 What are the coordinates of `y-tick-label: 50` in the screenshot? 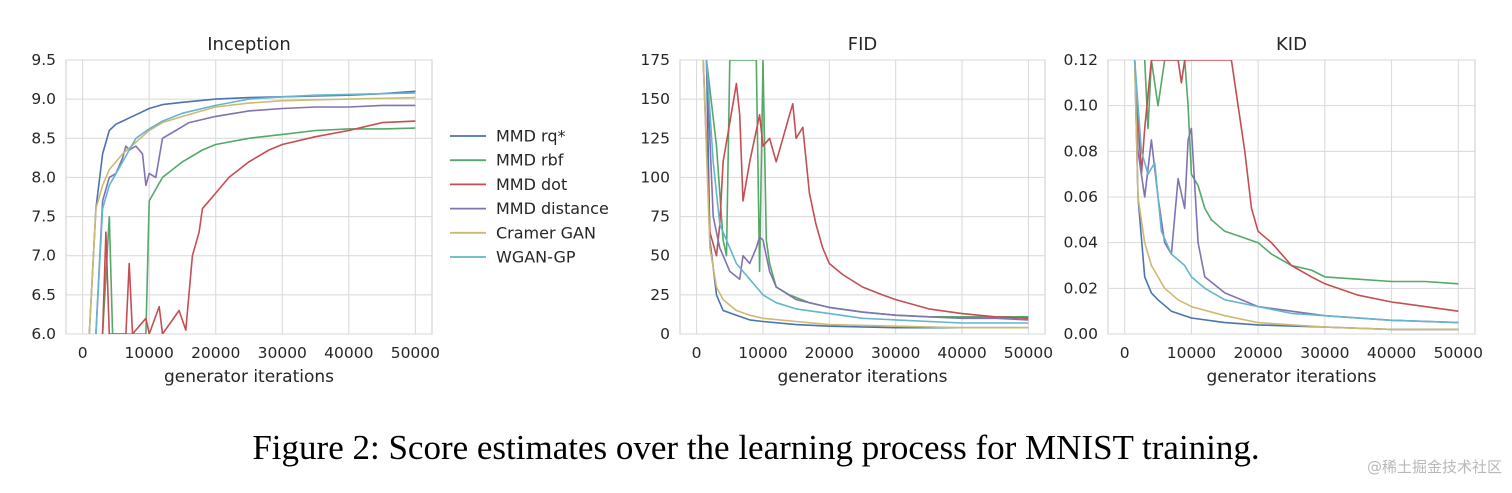 It's located at (660, 256).